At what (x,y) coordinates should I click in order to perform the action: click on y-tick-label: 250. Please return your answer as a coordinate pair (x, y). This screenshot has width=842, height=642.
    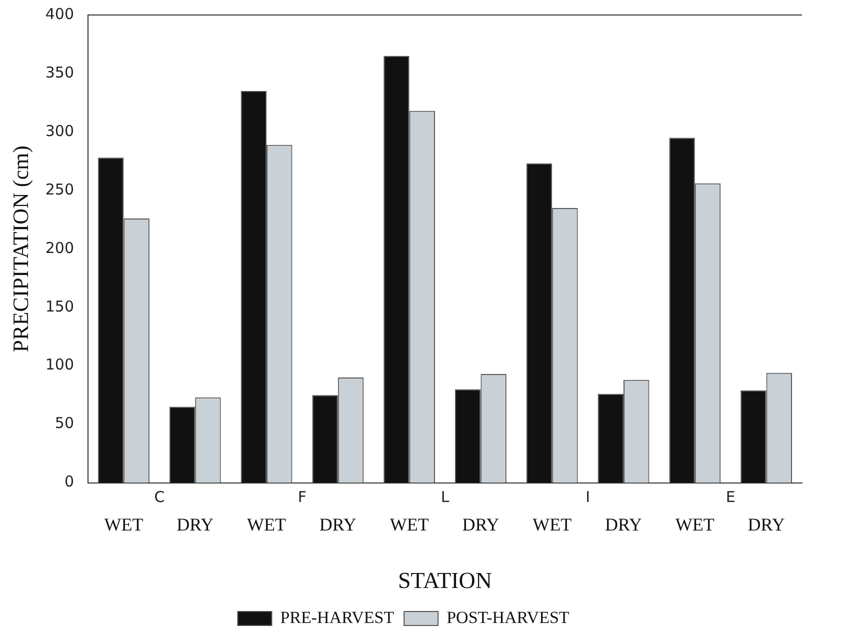
    Looking at the image, I should click on (59, 189).